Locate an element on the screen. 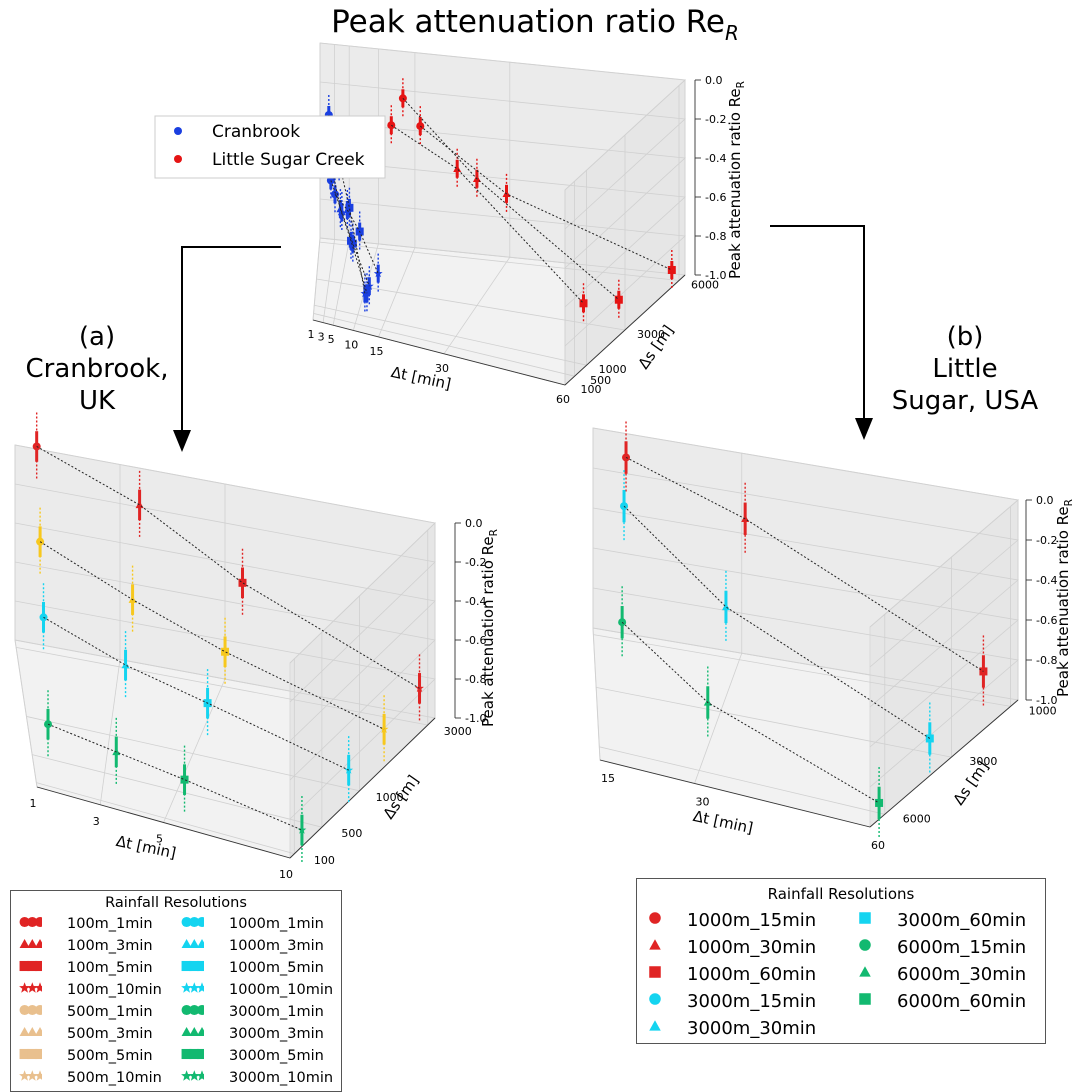 The height and width of the screenshot is (1092, 1086). legend-item: 1000m_1min is located at coordinates (261, 924).